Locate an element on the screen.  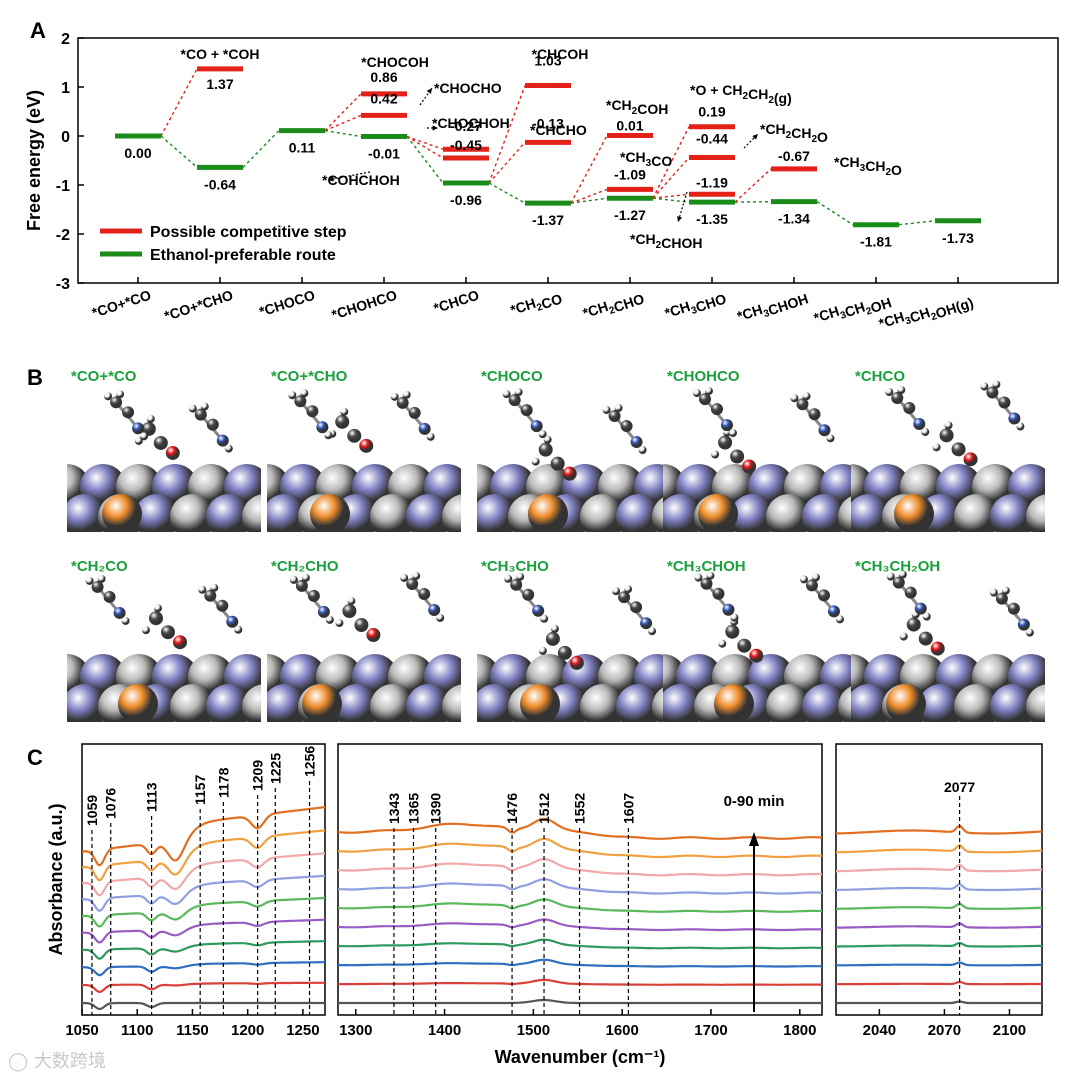
camera-logo-icon: ◯ is located at coordinates (18, 1061).